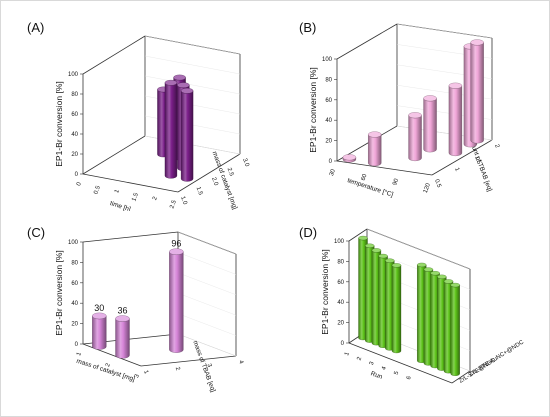  Describe the element at coordinates (455, 330) in the screenshot. I see `bar-d` at that location.